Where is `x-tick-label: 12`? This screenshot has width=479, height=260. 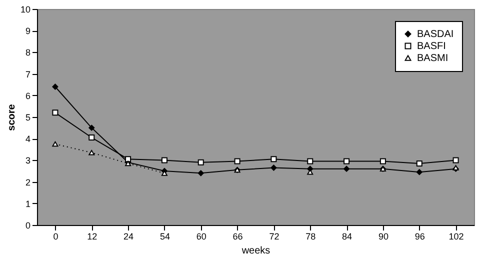
x-tick-label: 12 is located at coordinates (92, 237).